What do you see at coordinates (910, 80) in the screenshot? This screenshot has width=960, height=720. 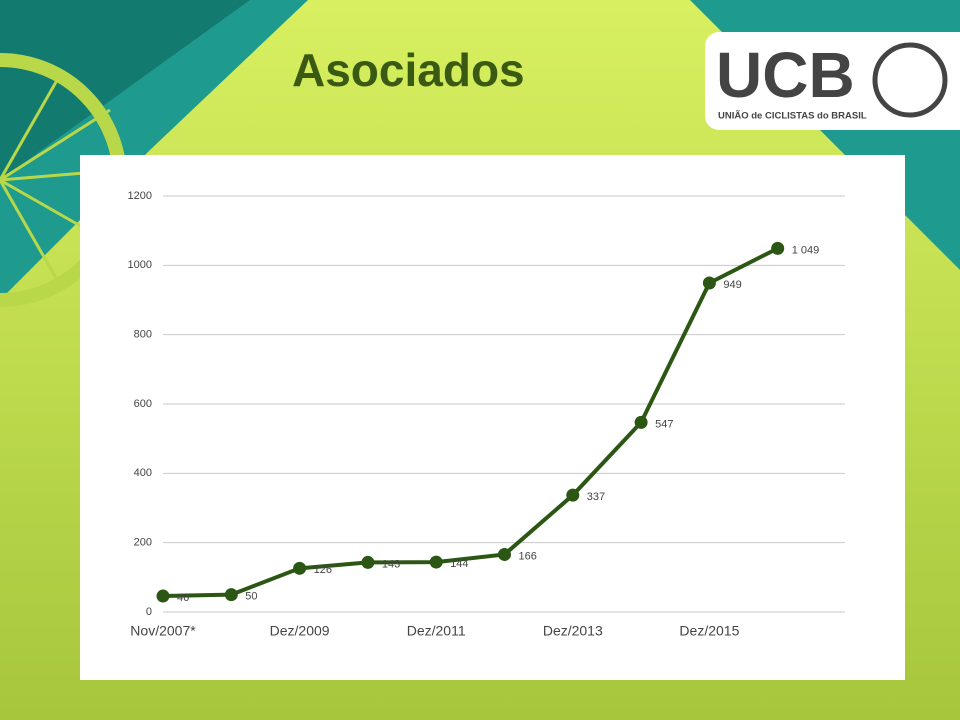 I see `logo-wheel` at bounding box center [910, 80].